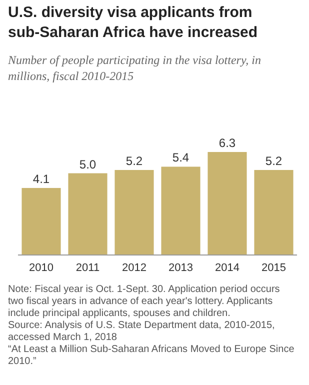  What do you see at coordinates (87, 164) in the screenshot?
I see `data-label: 5.0` at bounding box center [87, 164].